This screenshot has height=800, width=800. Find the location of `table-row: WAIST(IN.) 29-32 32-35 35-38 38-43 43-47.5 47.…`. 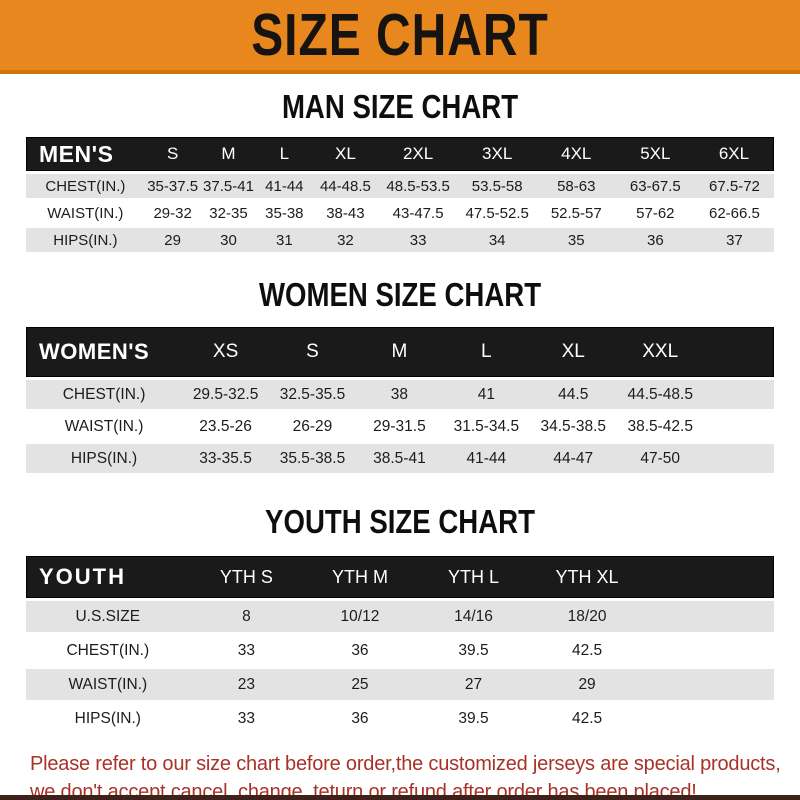

table-row: WAIST(IN.) 29-32 32-35 35-38 38-43 43-47.5 47.… is located at coordinates (400, 213).